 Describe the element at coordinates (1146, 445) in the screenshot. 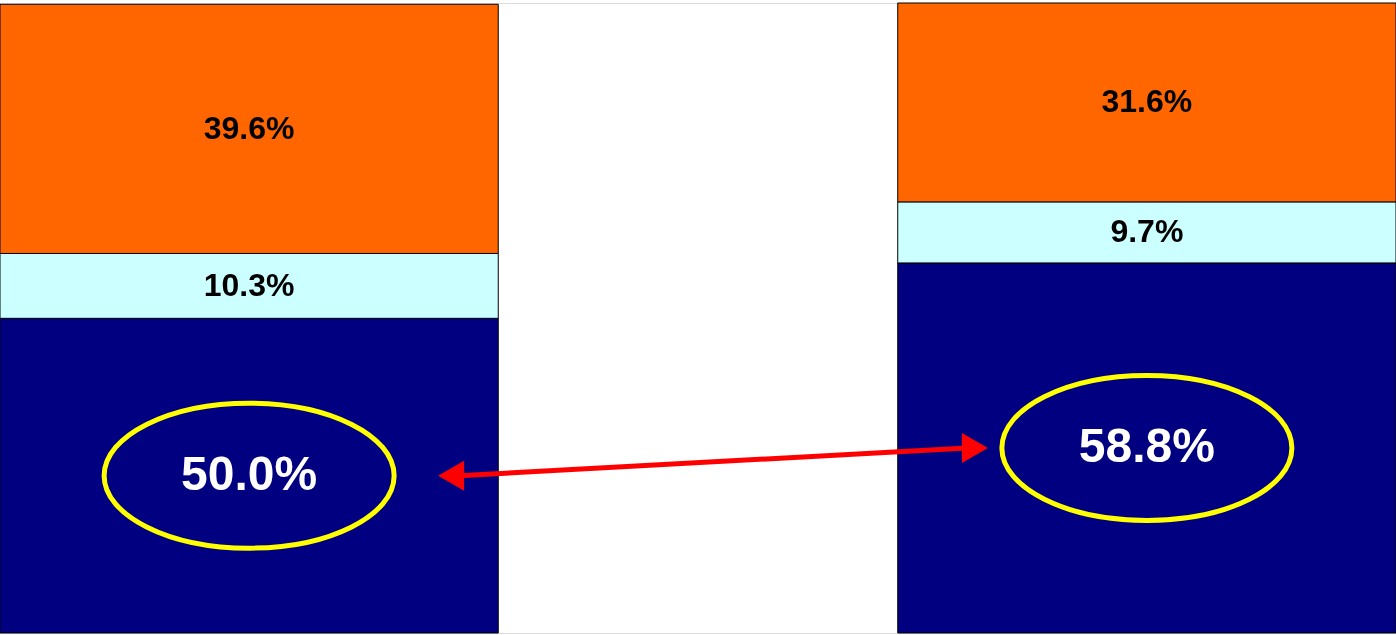

I see `data-label: 58.8%` at that location.